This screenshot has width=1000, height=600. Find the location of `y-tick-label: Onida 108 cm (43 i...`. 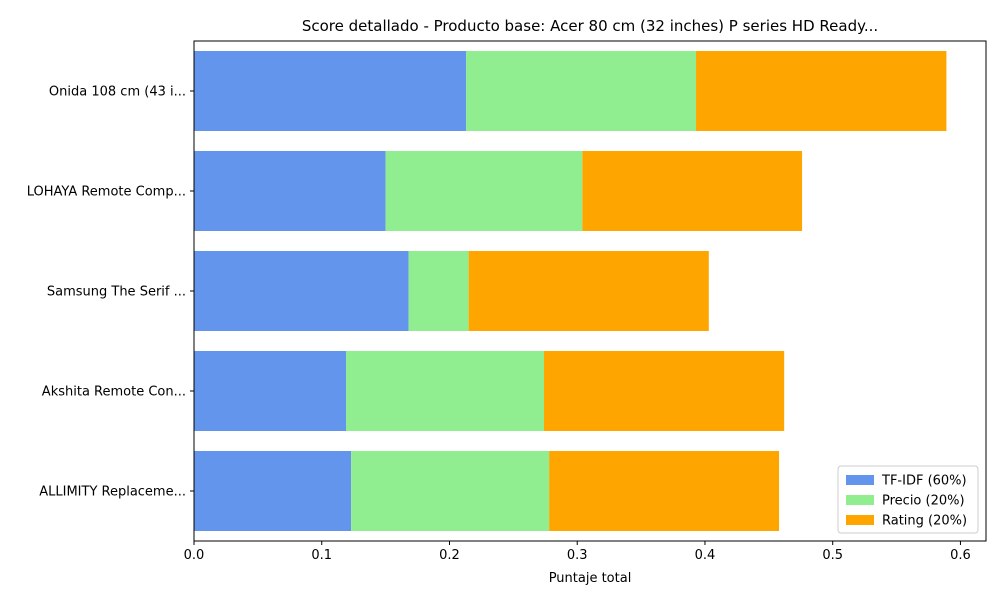

y-tick-label: Onida 108 cm (43 i... is located at coordinates (117, 92).